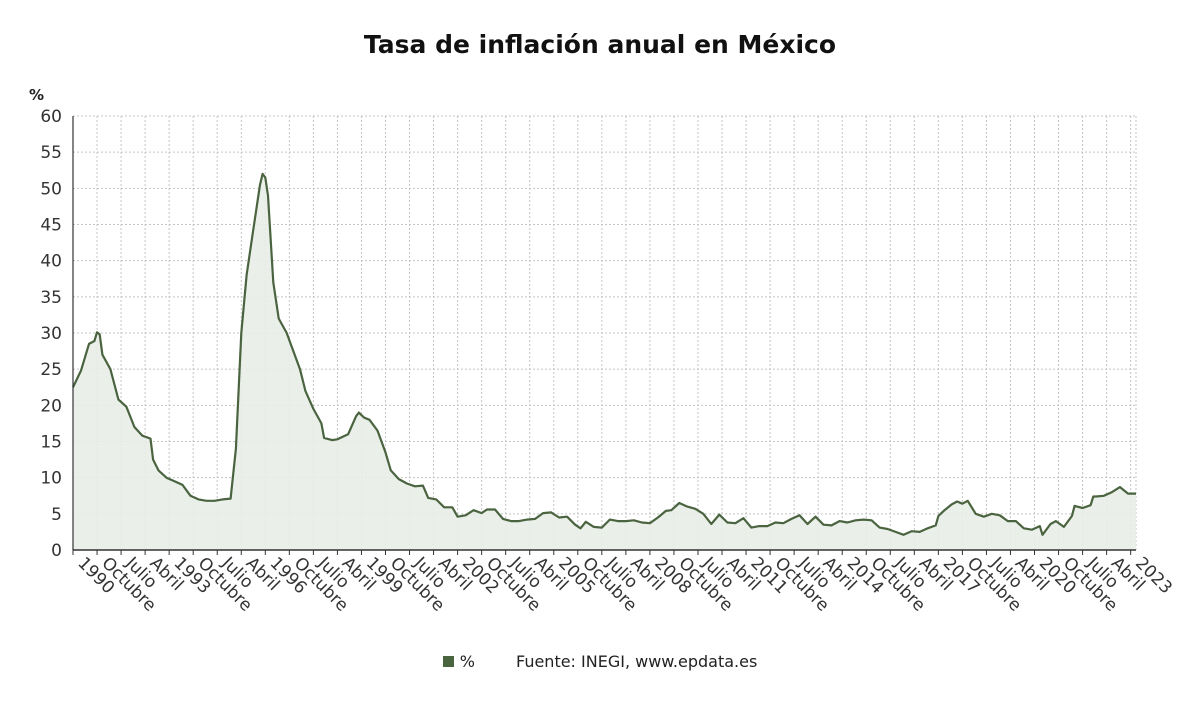  I want to click on y-unit-label: %, so click(37, 95).